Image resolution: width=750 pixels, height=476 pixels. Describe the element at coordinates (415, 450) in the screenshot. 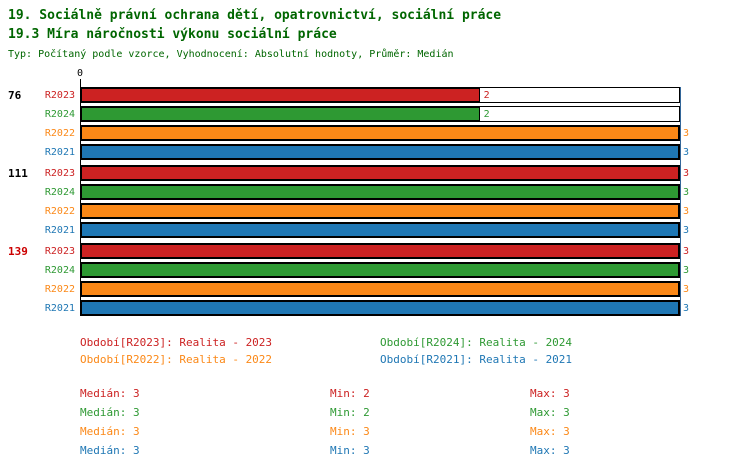

I see `stats-row-r2021: Medián: 3 Min: 3 Max: 3` at that location.